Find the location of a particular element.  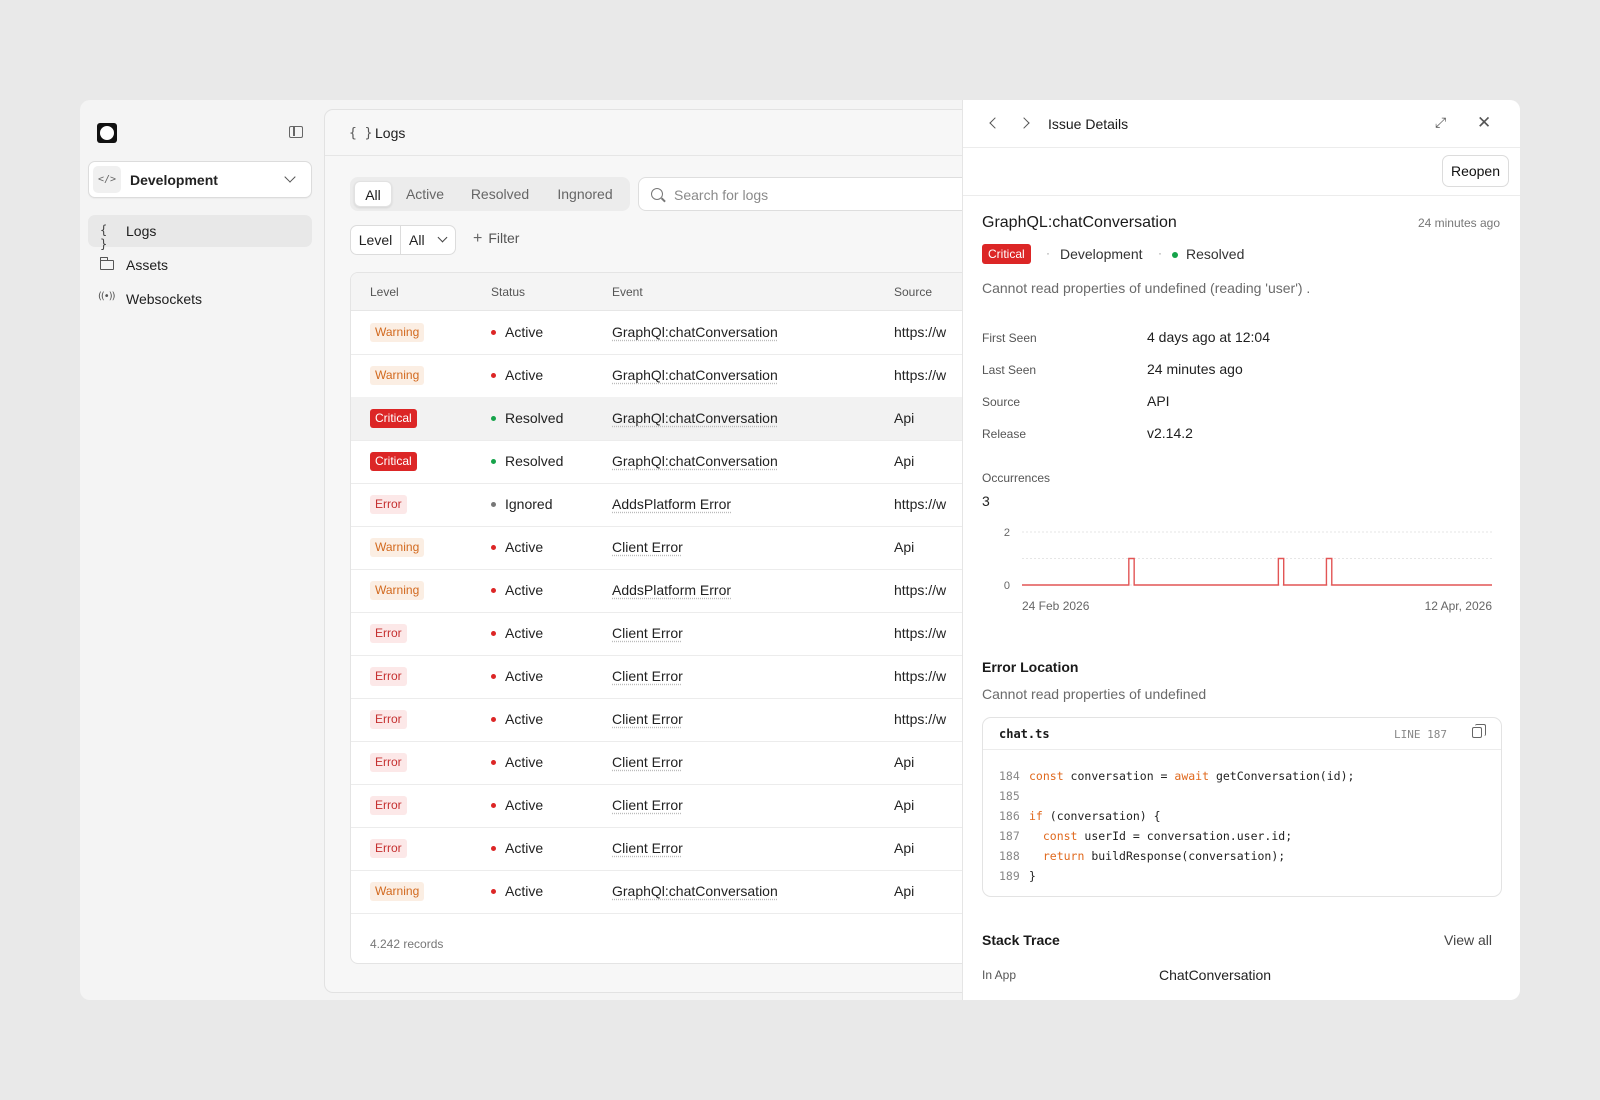

code-line: 189} is located at coordinates (1017, 876).